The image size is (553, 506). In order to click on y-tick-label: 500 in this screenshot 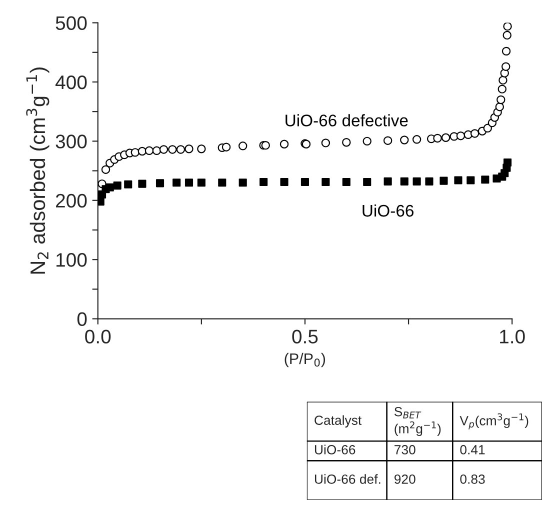, I will do `click(71, 23)`.